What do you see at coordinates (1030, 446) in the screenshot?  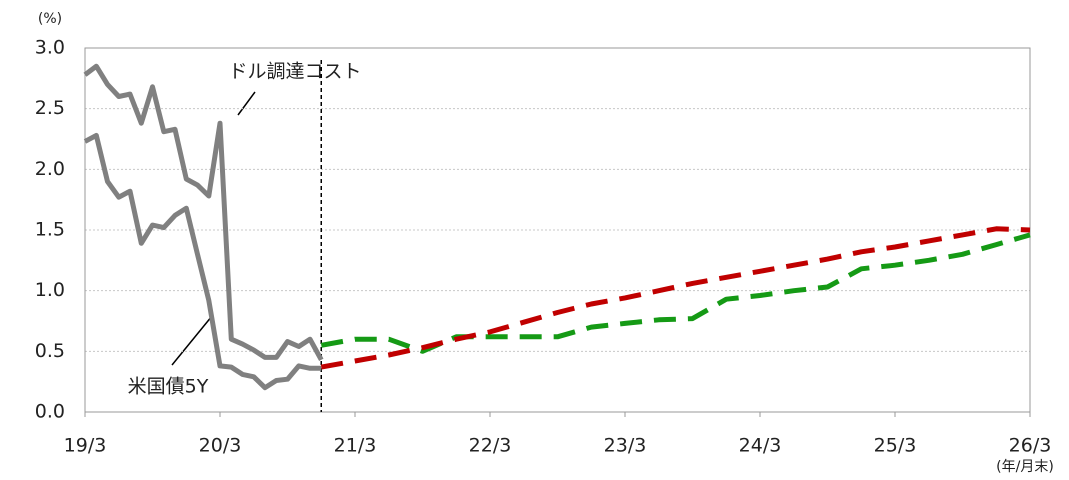 I see `x-tick-label: 26/3` at bounding box center [1030, 446].